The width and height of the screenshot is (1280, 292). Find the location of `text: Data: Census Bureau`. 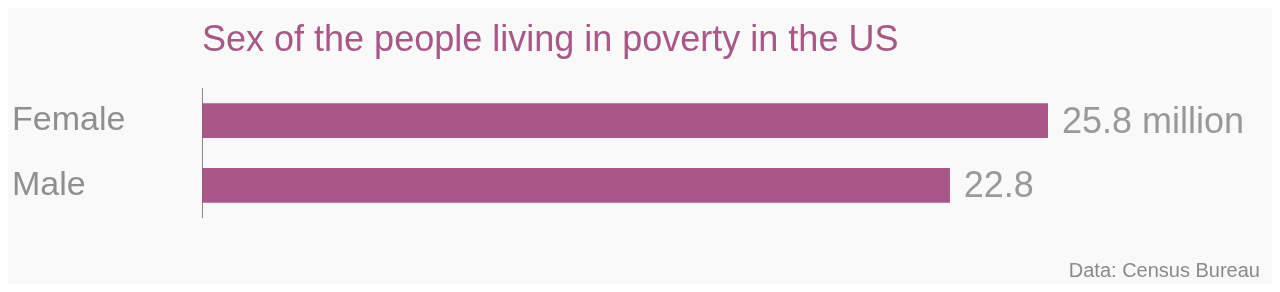

text: Data: Census Bureau is located at coordinates (1164, 270).